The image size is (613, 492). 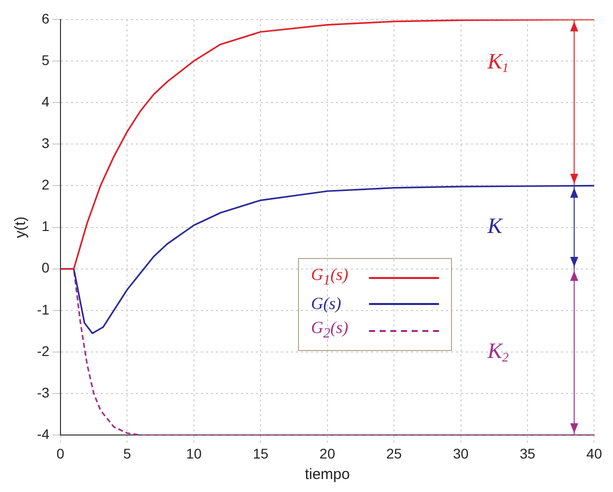 What do you see at coordinates (330, 330) in the screenshot?
I see `legend-label: G$_{2}$(s)` at bounding box center [330, 330].